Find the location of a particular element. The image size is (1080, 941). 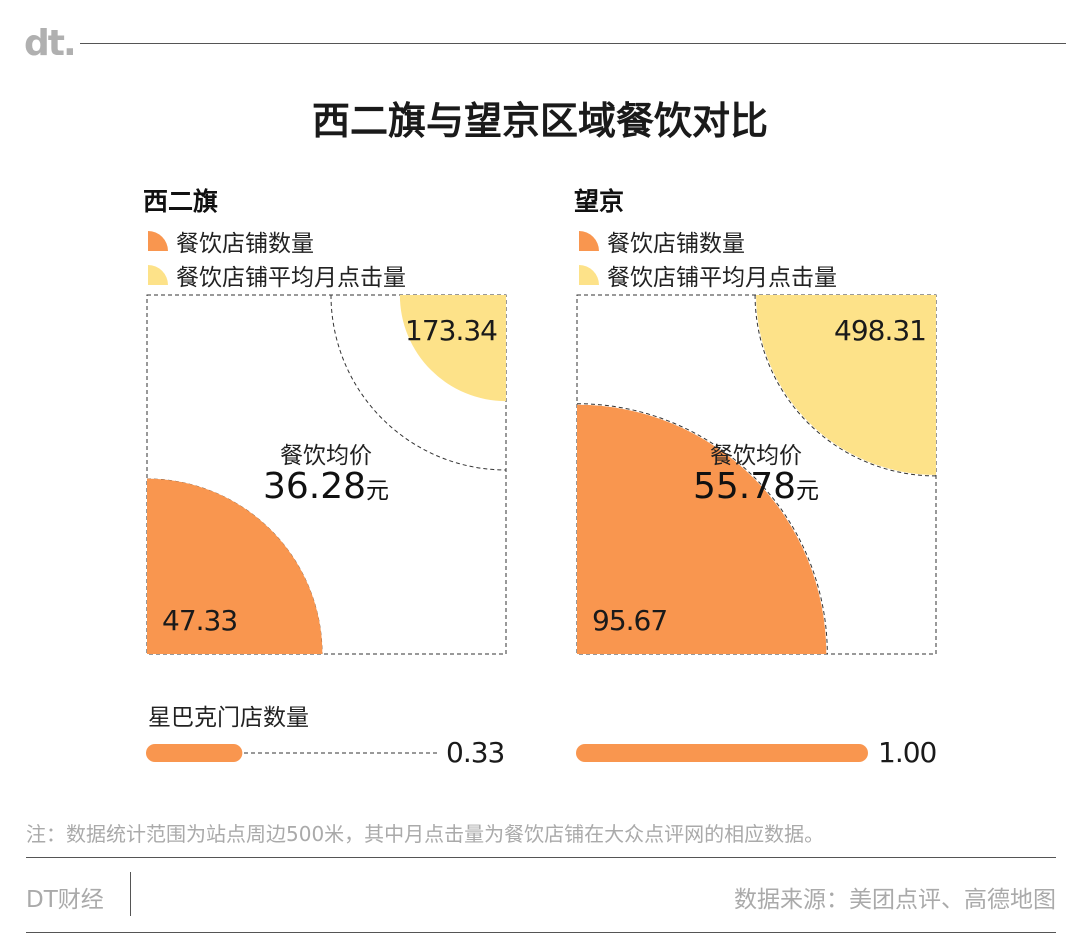

starbucks-label: 星巴克门店数量 is located at coordinates (228, 718).